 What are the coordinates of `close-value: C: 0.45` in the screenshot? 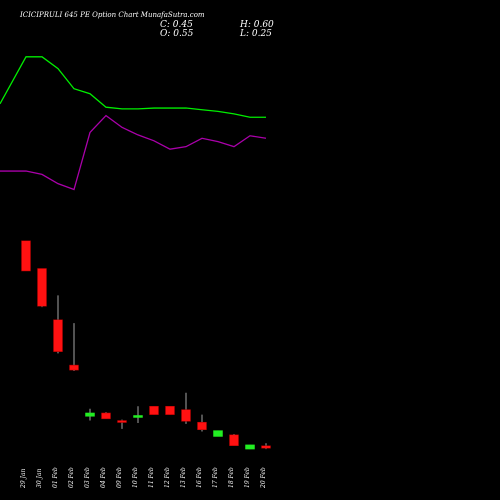 It's located at (176, 25).